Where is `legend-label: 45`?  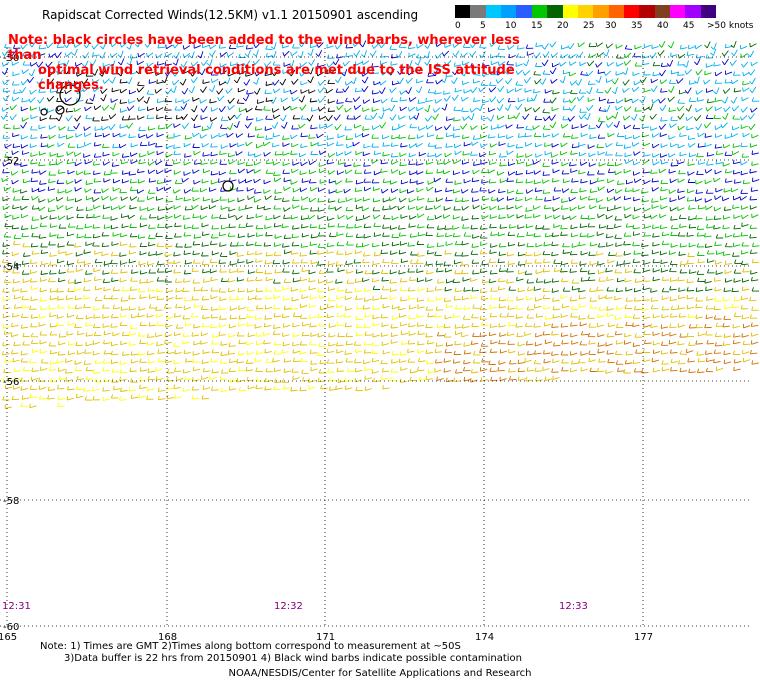
legend-label: 45 is located at coordinates (689, 26).